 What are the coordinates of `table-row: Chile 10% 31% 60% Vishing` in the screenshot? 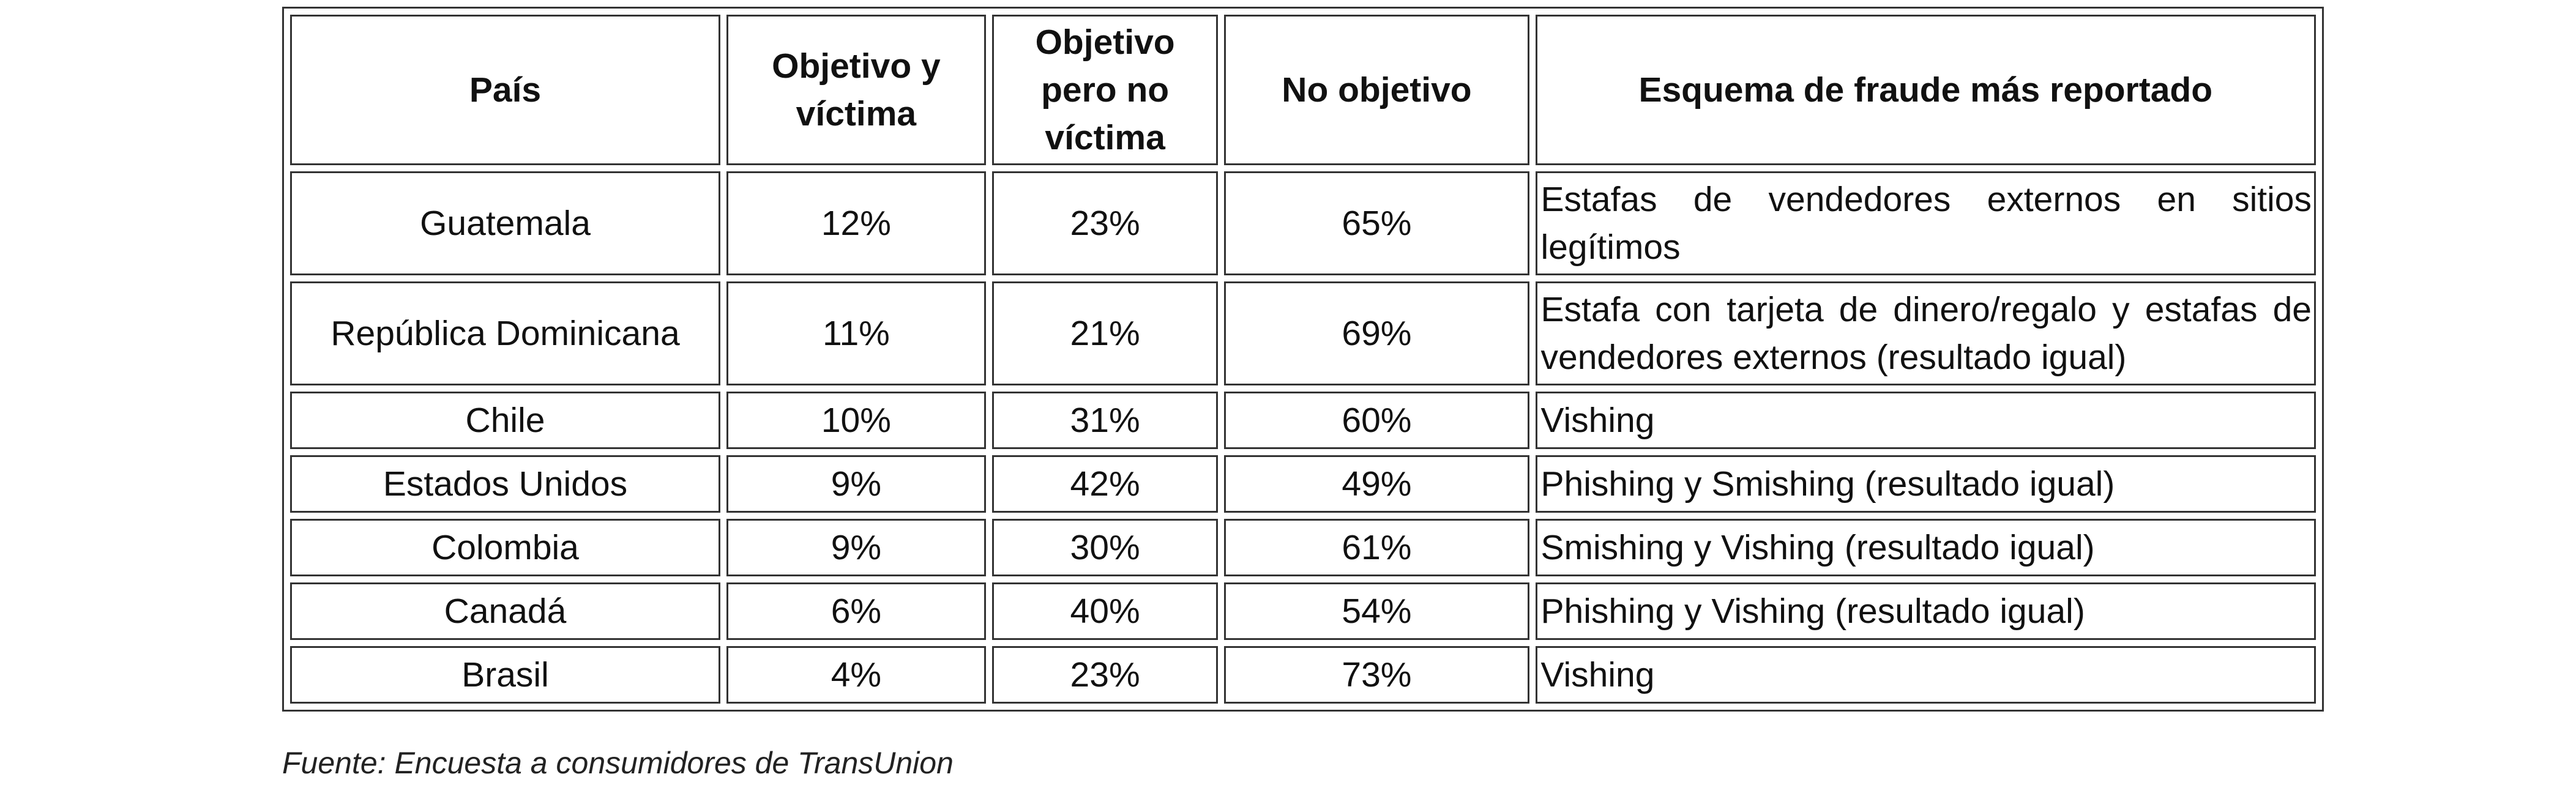 It's located at (1303, 420).